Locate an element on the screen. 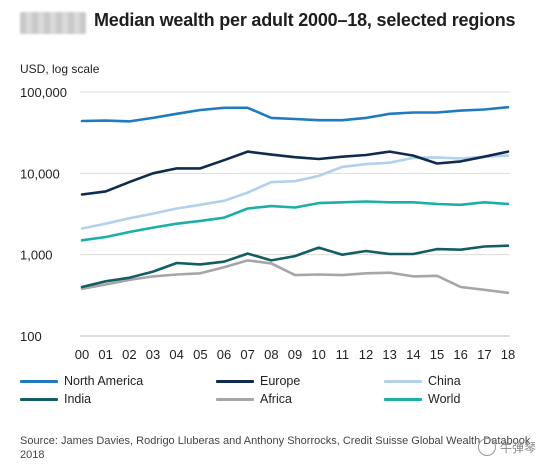  legend-label: China is located at coordinates (444, 381).